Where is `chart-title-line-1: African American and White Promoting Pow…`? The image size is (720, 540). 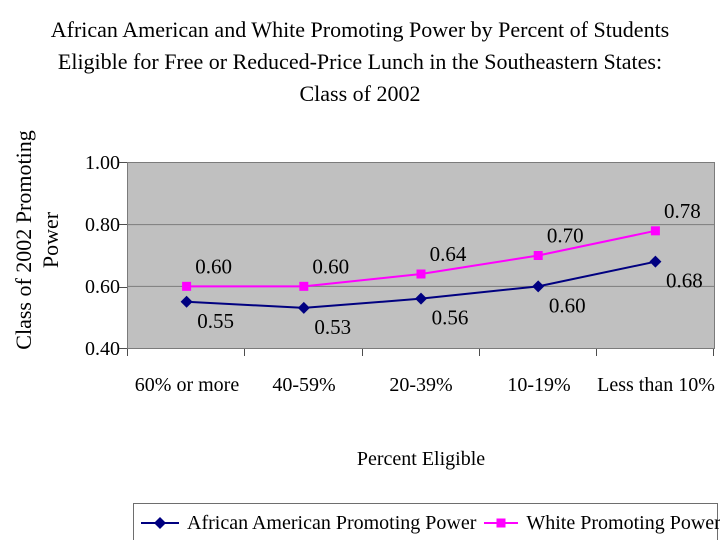
chart-title-line-1: African American and White Promoting Pow… is located at coordinates (360, 29).